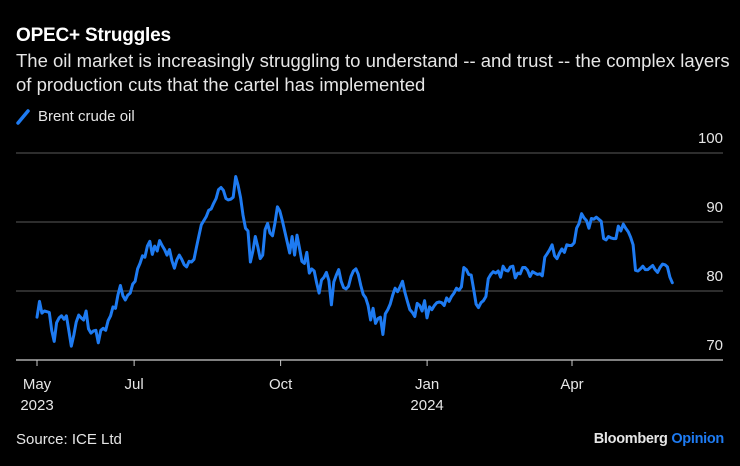 This screenshot has height=466, width=740. What do you see at coordinates (93, 35) in the screenshot?
I see `chart-title: OPEC+ Struggles` at bounding box center [93, 35].